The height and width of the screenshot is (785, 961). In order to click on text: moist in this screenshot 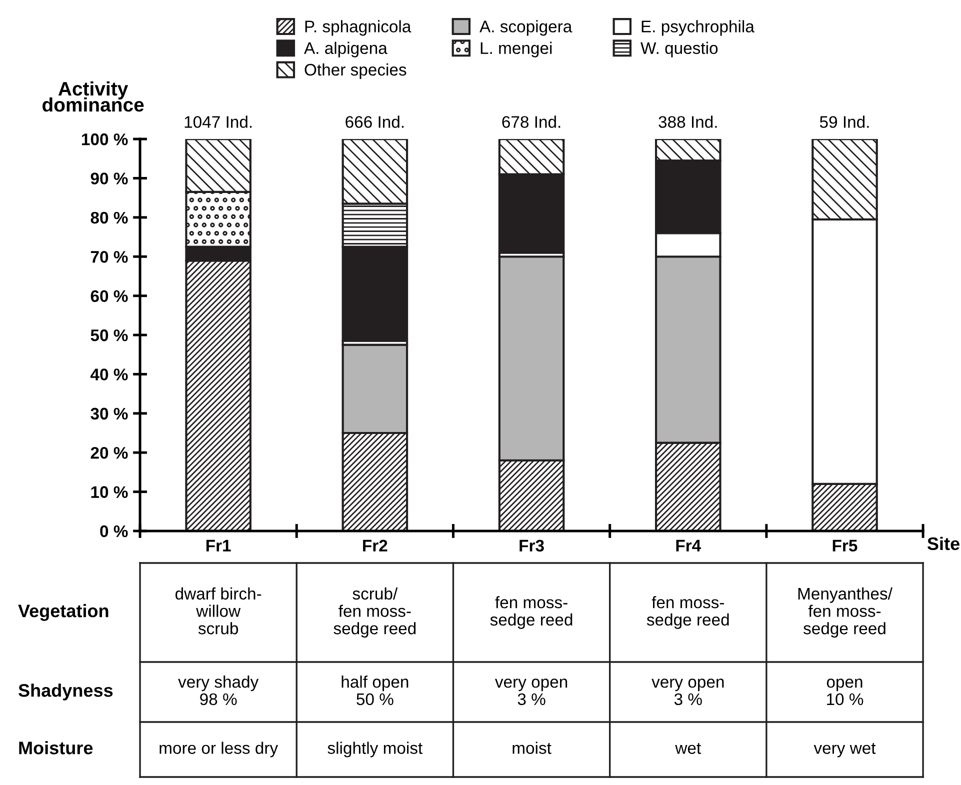, I will do `click(532, 748)`.